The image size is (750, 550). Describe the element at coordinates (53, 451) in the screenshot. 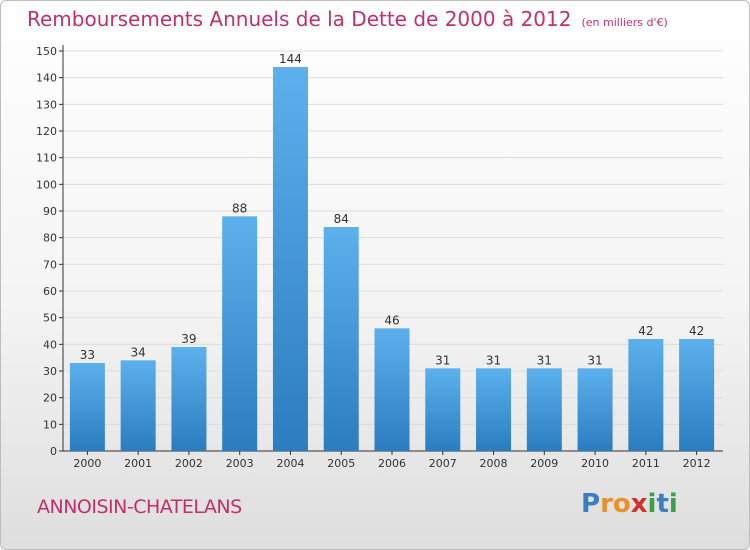

I see `y-tick-label: 0` at that location.